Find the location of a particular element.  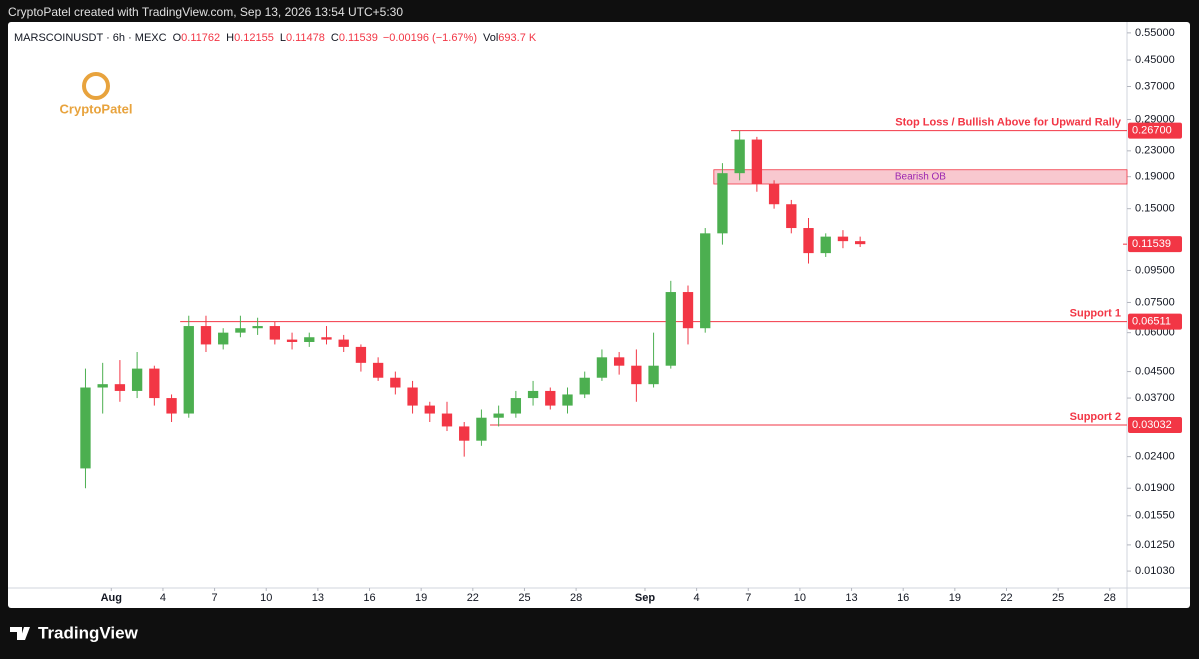

logo: CryptoPatel is located at coordinates (96, 94).